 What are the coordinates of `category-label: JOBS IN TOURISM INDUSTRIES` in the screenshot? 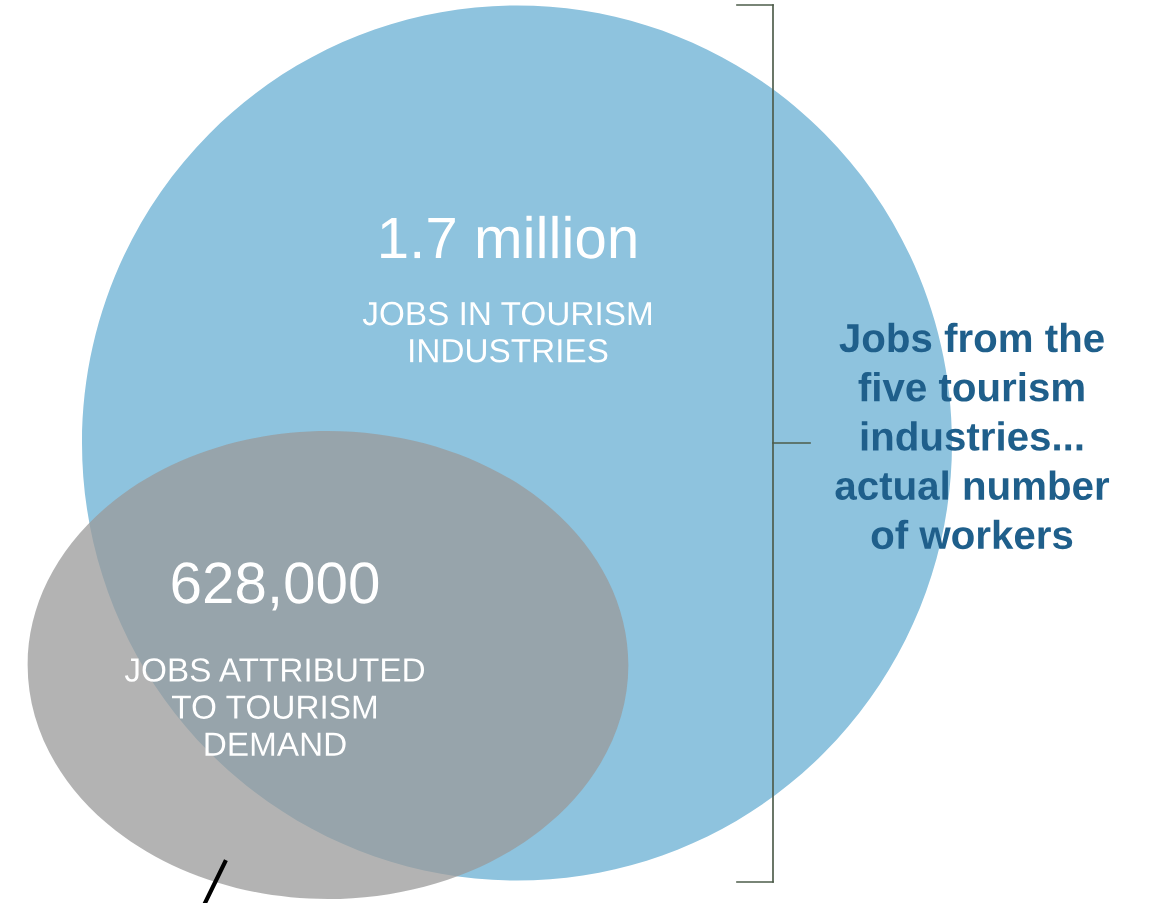 It's located at (506, 332).